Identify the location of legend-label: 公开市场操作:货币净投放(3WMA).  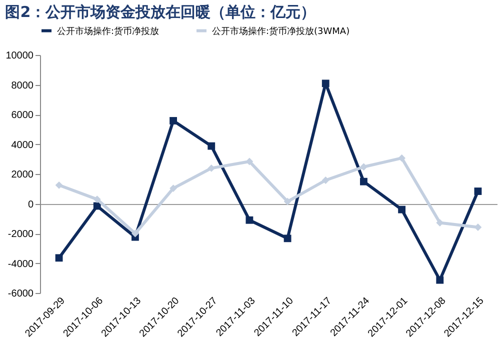
(281, 31).